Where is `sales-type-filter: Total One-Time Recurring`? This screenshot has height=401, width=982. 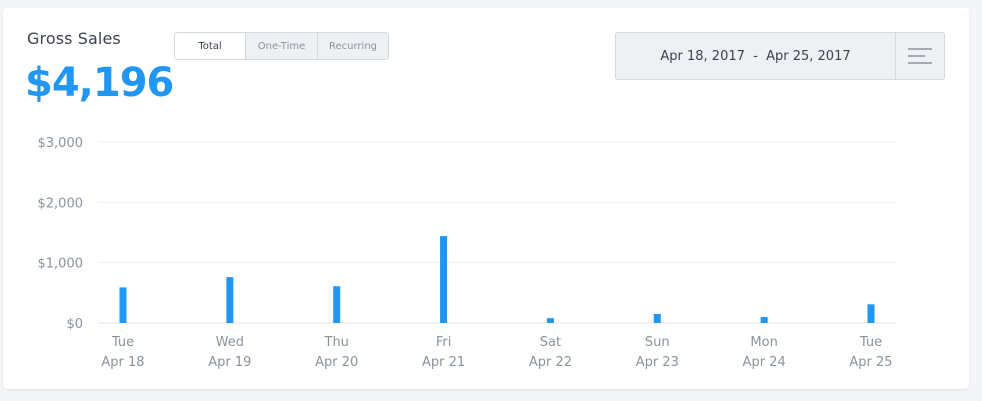 sales-type-filter: Total One-Time Recurring is located at coordinates (281, 46).